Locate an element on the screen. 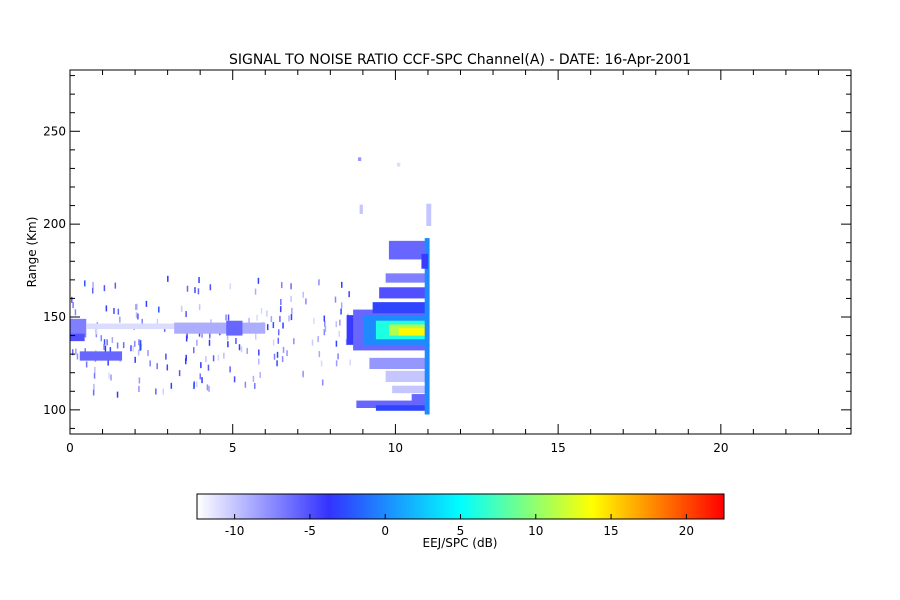  colorbar-tick-label: 20 is located at coordinates (686, 531).